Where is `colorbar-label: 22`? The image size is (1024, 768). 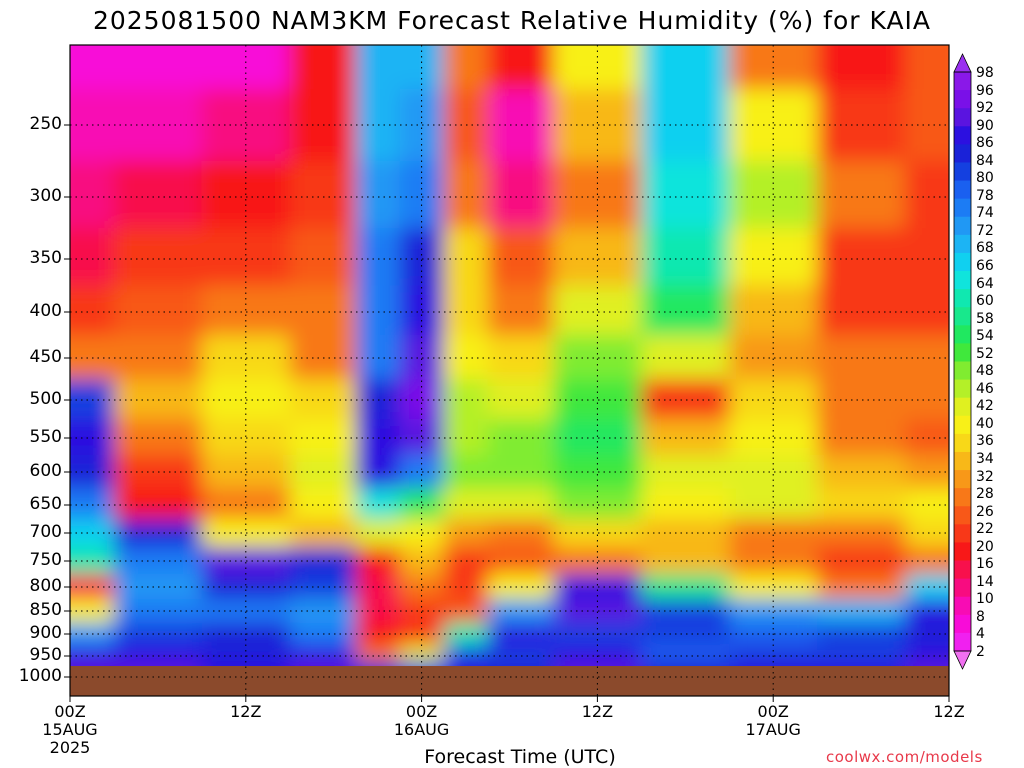 colorbar-label: 22 is located at coordinates (985, 529).